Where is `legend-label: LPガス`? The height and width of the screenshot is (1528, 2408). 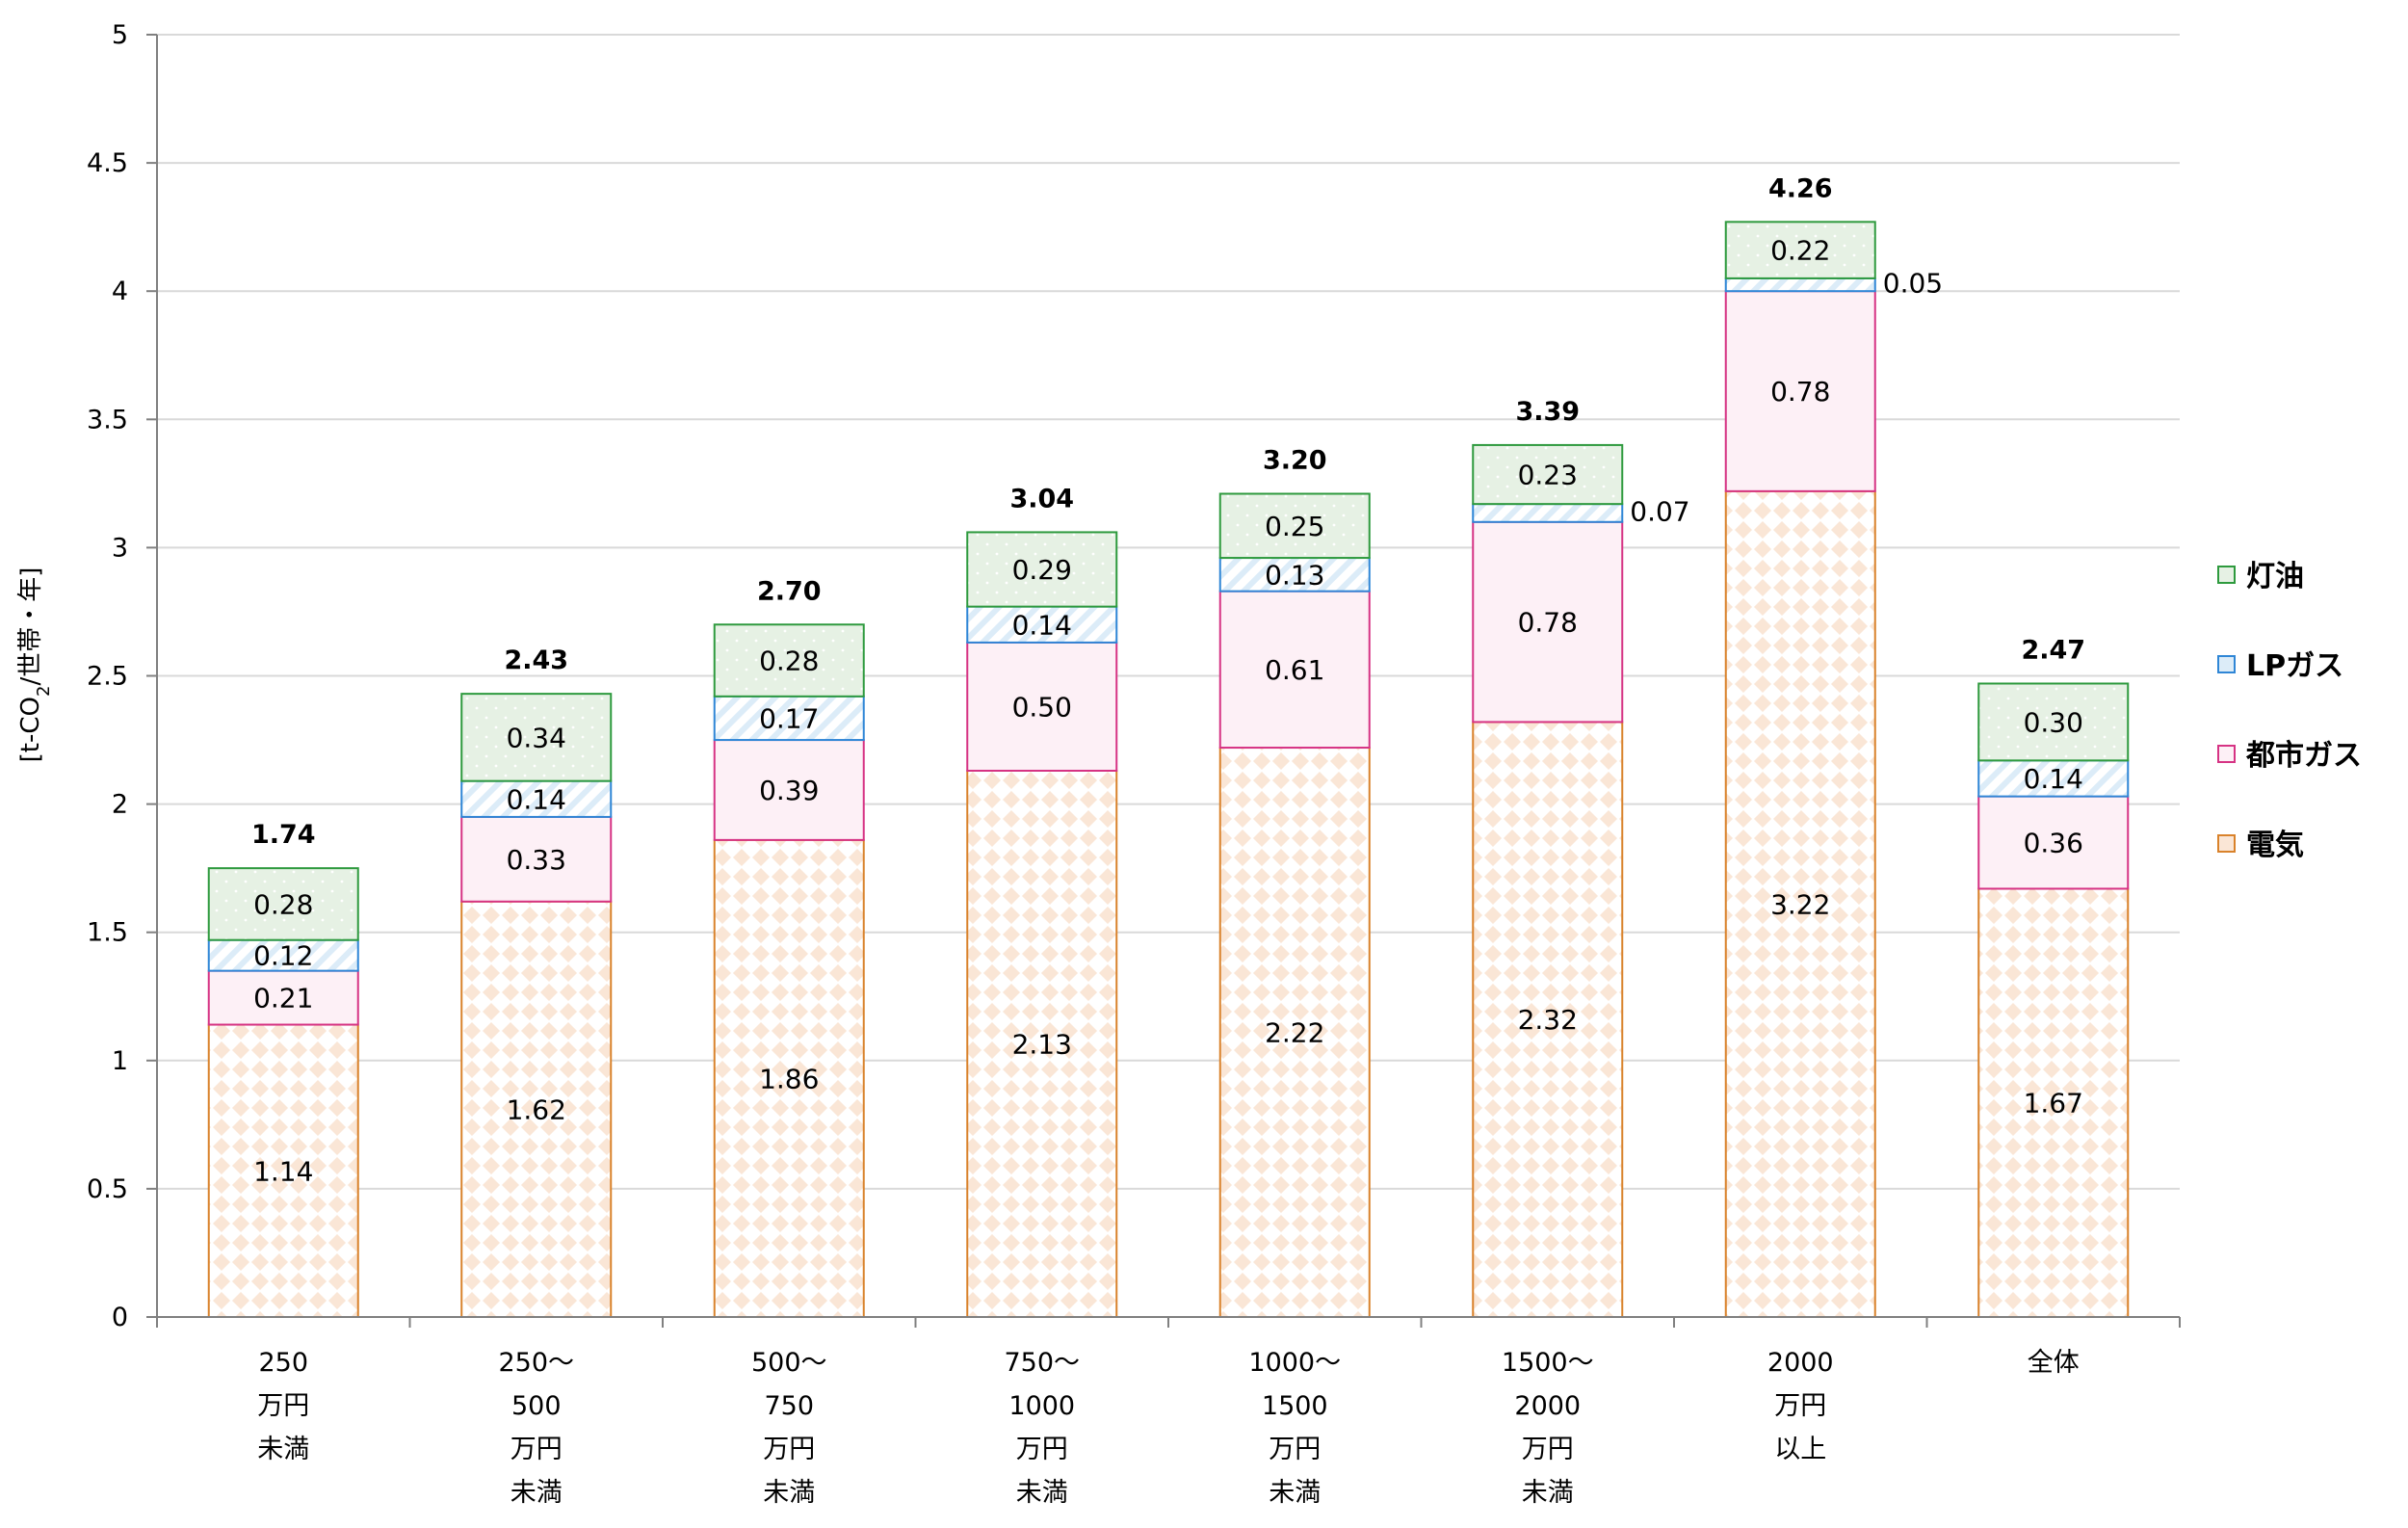
legend-label: LPガス is located at coordinates (2294, 666).